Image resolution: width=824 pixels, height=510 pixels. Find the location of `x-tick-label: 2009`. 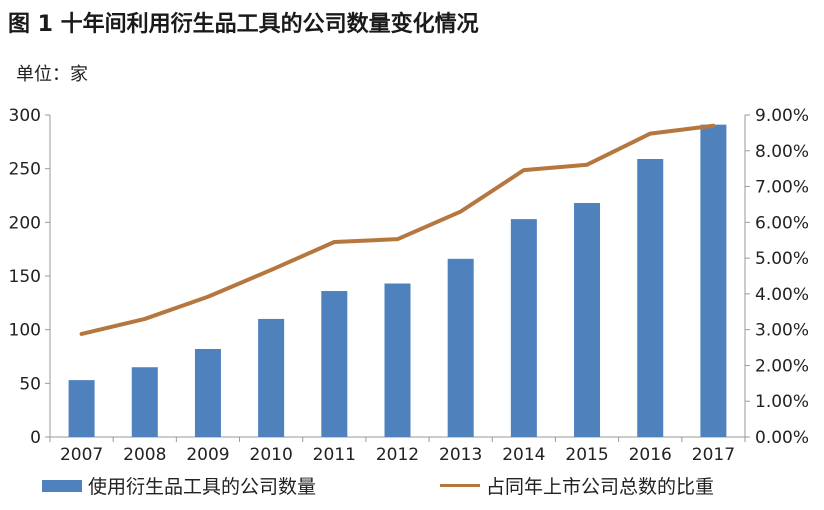

x-tick-label: 2009 is located at coordinates (207, 455).